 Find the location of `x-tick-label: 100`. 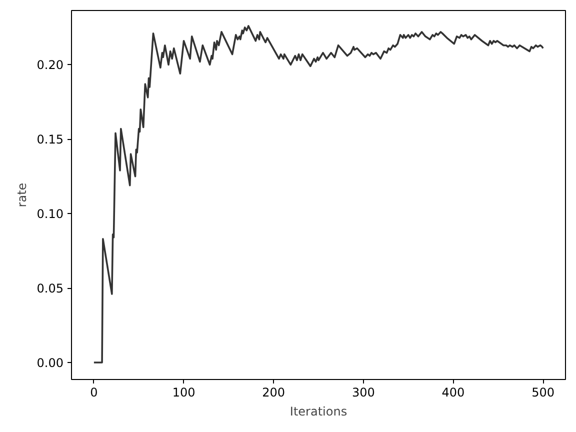

x-tick-label: 100 is located at coordinates (184, 393).